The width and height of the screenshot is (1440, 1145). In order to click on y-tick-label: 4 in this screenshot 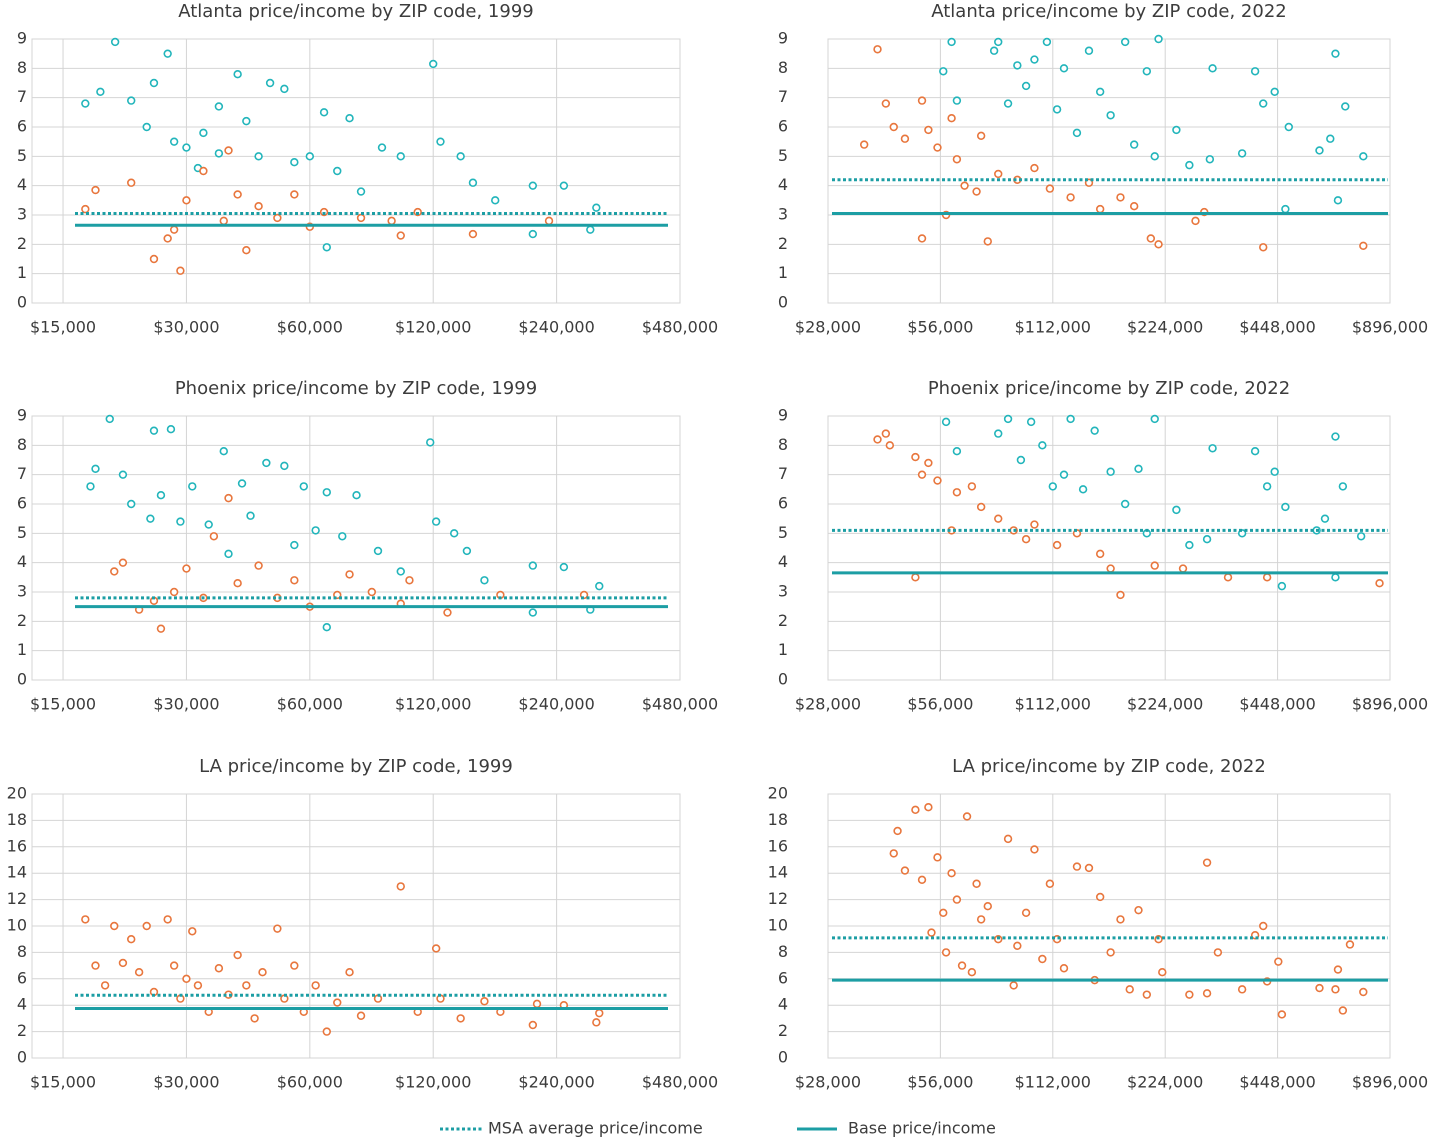, I will do `click(783, 1004)`.